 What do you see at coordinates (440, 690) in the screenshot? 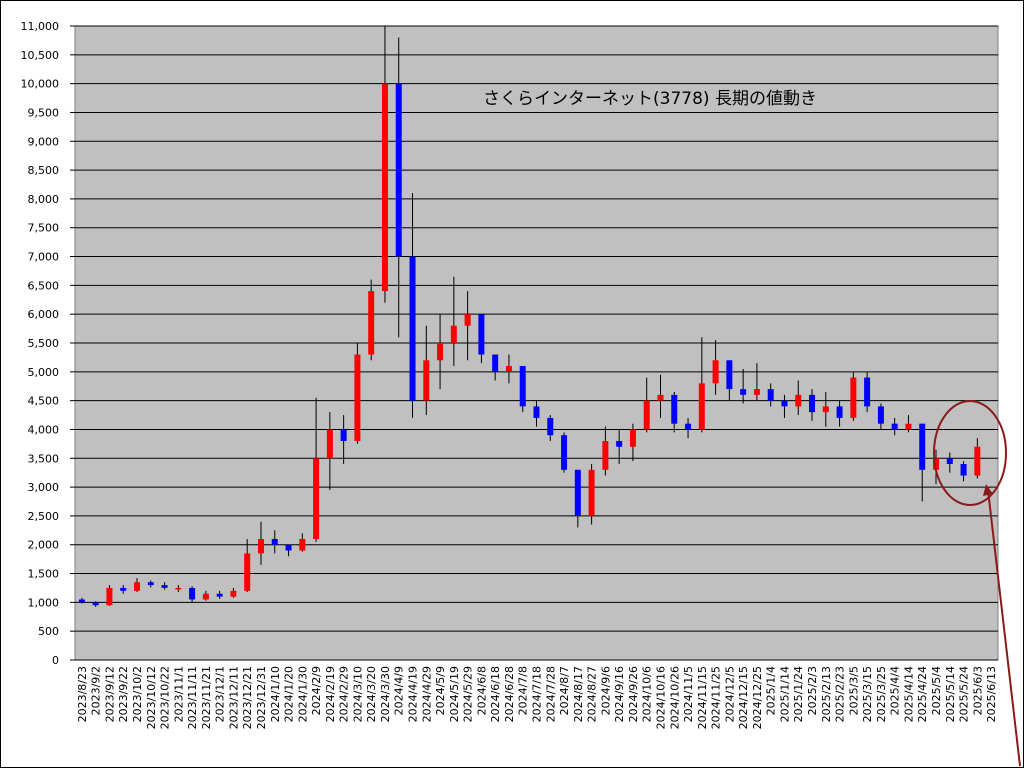
I see `x-tick-label: 2024/5/9` at bounding box center [440, 690].